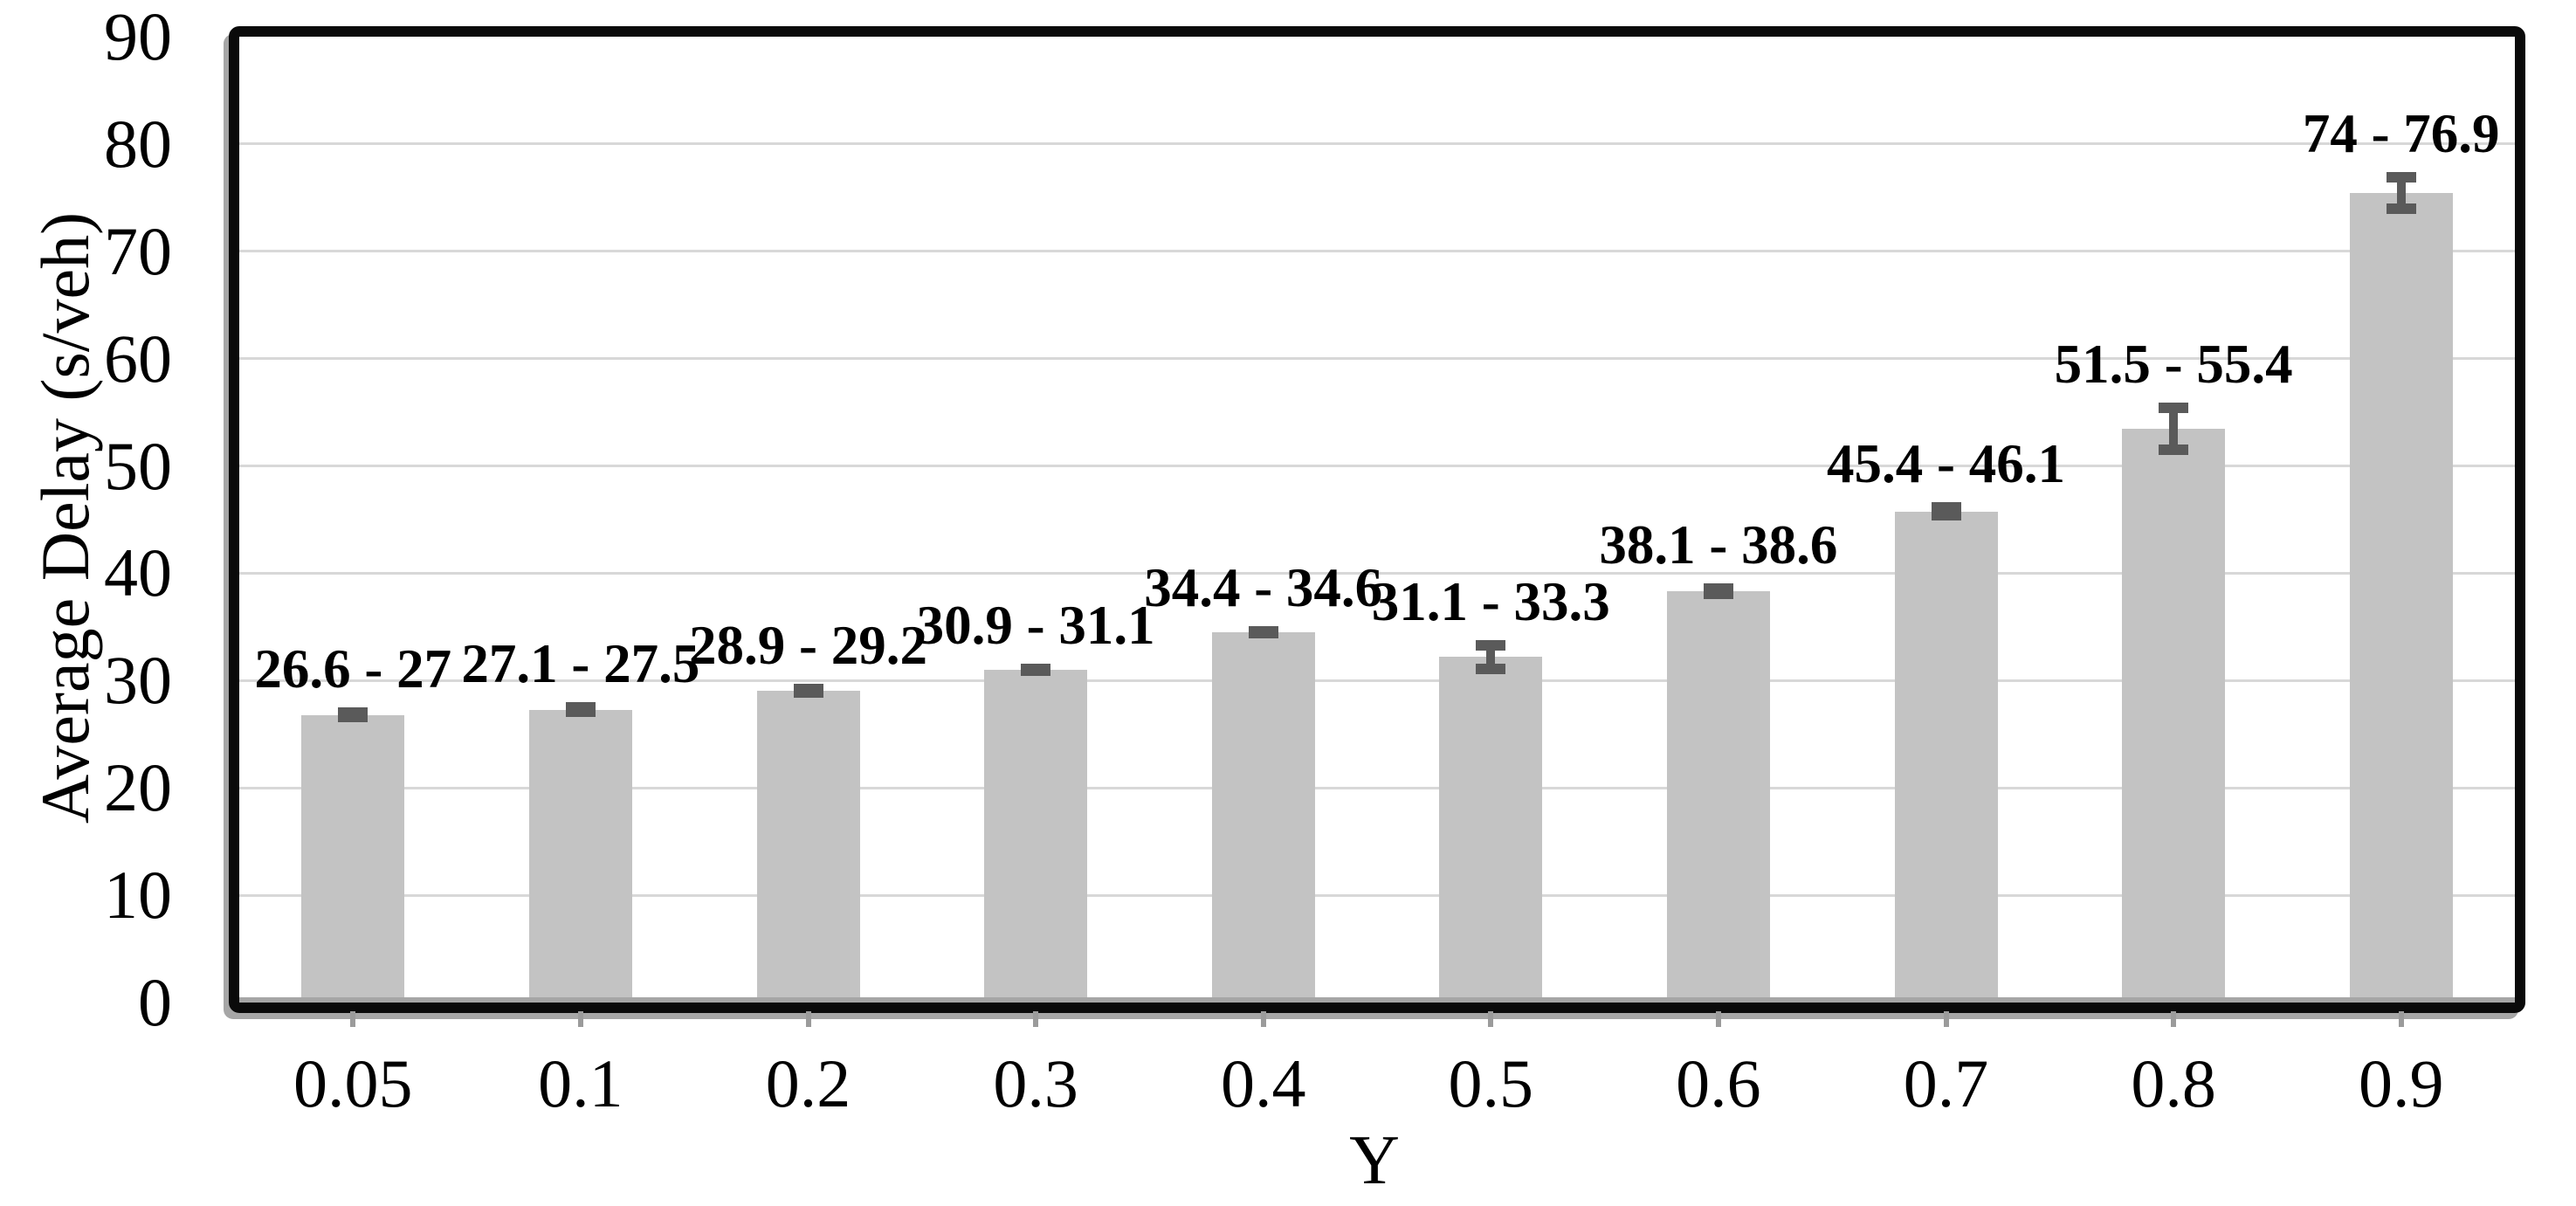 The height and width of the screenshot is (1206, 2576). Describe the element at coordinates (580, 664) in the screenshot. I see `bar-range-label: 27.1 - 27.5` at that location.